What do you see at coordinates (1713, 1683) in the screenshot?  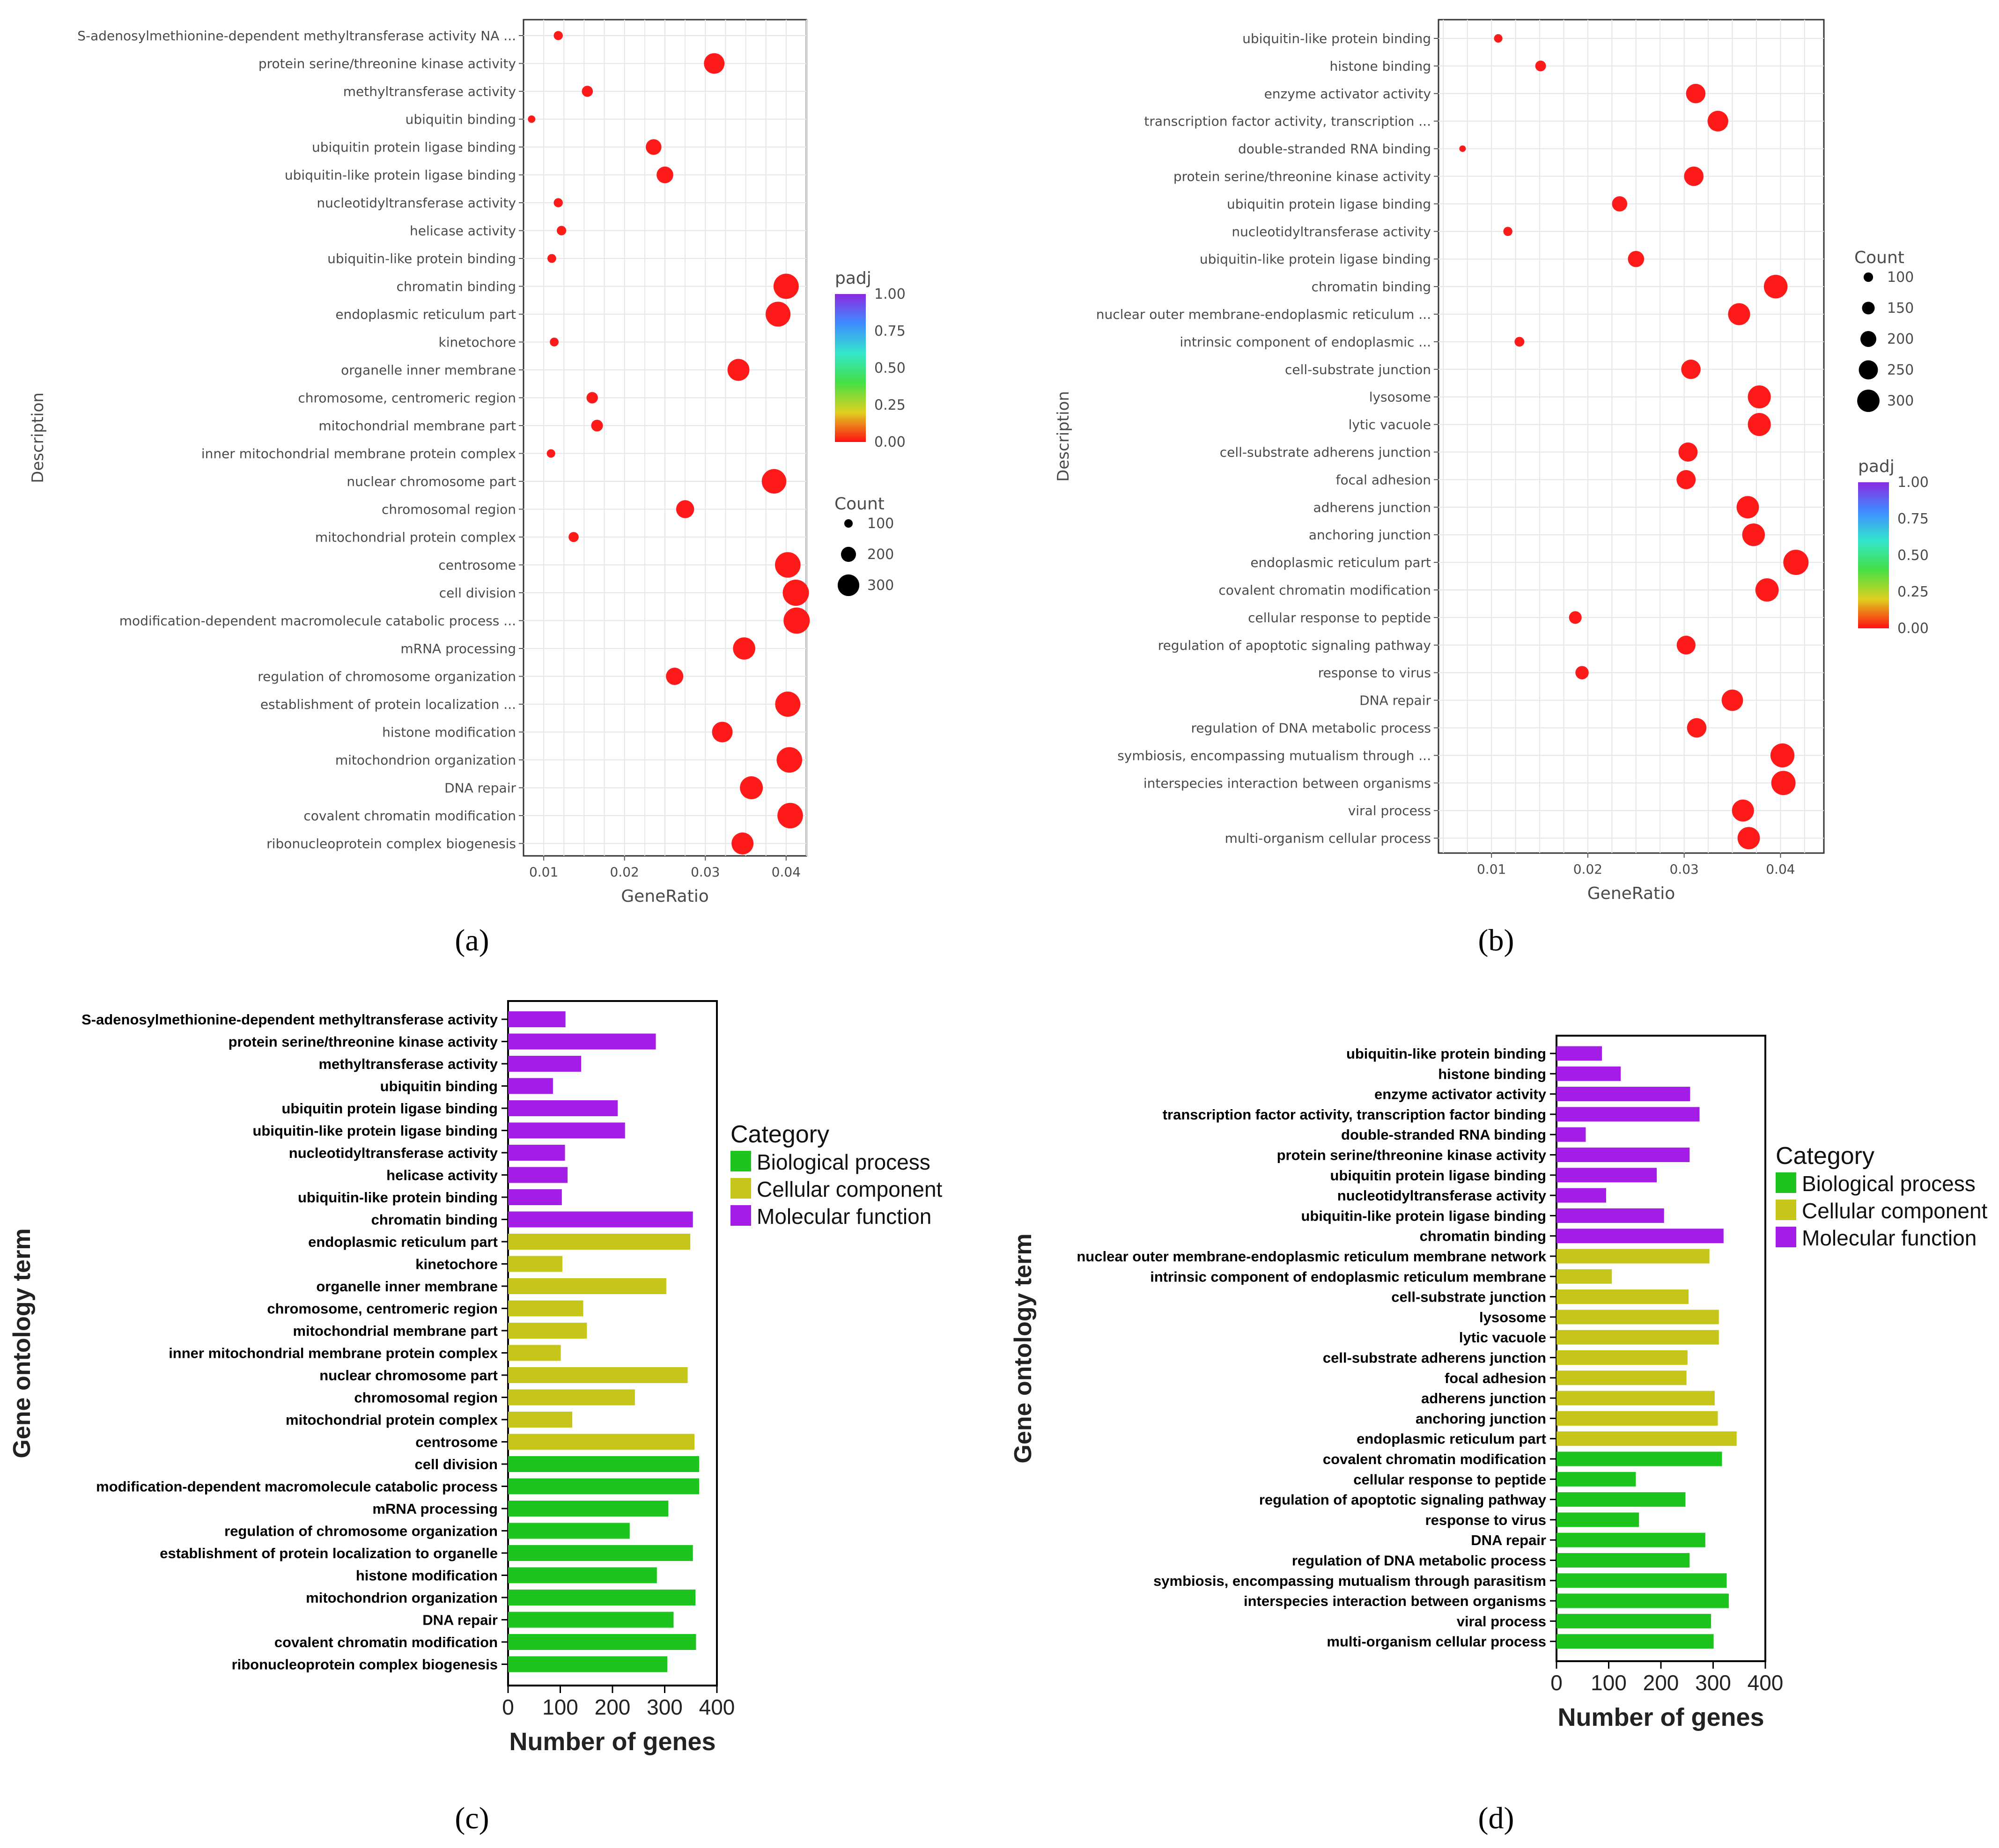 I see `x-tick-label: 300` at bounding box center [1713, 1683].